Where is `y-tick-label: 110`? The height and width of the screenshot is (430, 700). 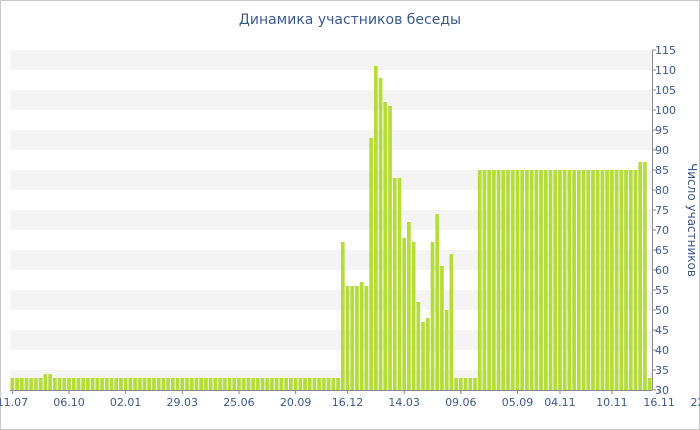
y-tick-label: 110 is located at coordinates (665, 70).